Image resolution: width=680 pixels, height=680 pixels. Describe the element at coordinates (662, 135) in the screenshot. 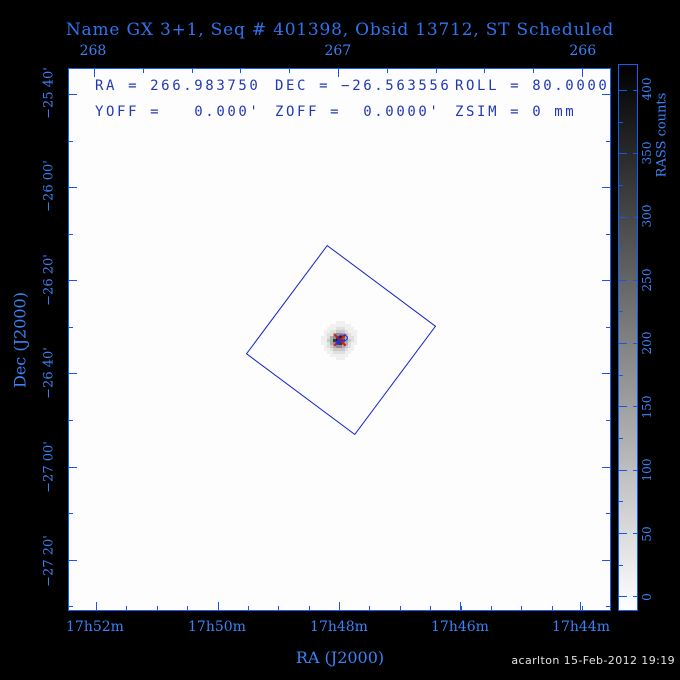

I see `colorbar-title: RASS counts` at that location.